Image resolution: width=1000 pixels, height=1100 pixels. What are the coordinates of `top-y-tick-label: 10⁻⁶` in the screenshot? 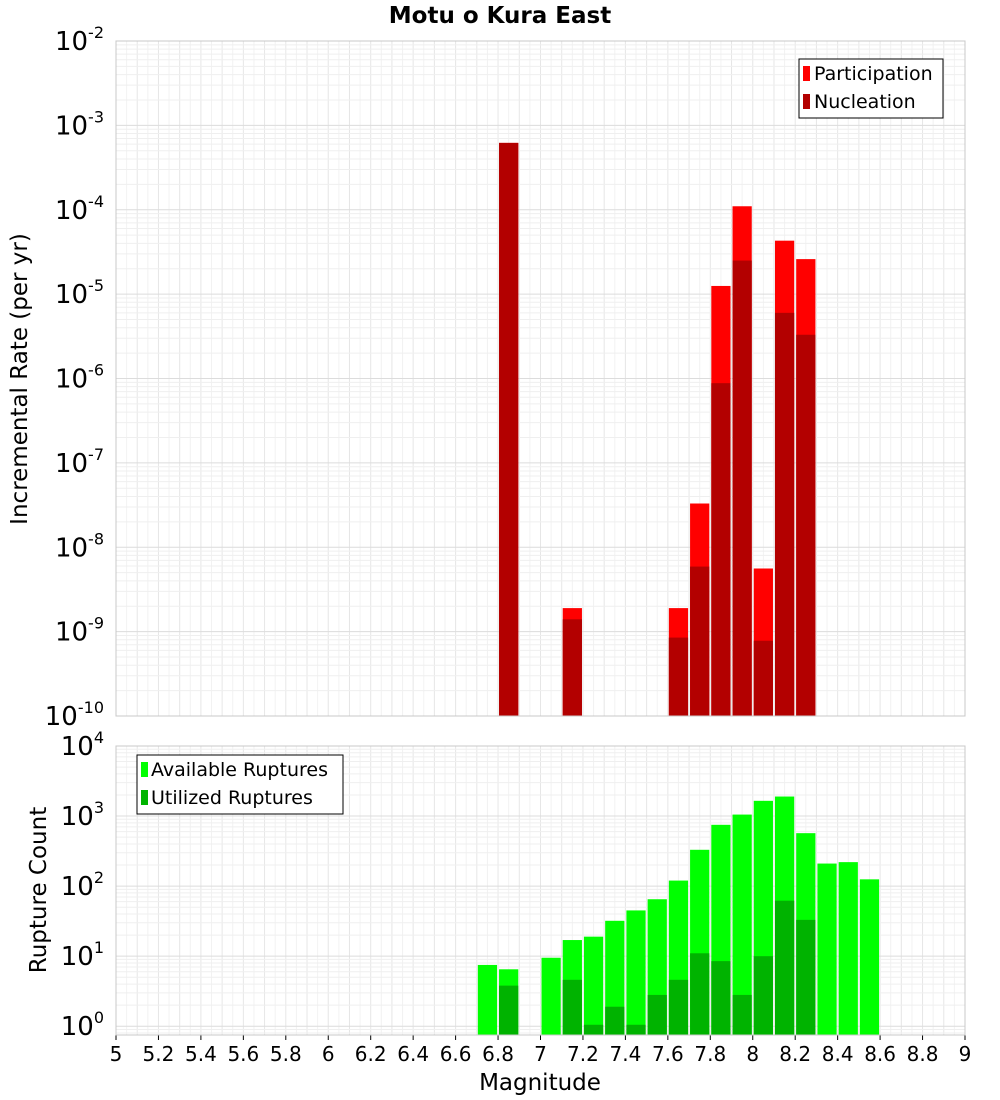 It's located at (79, 378).